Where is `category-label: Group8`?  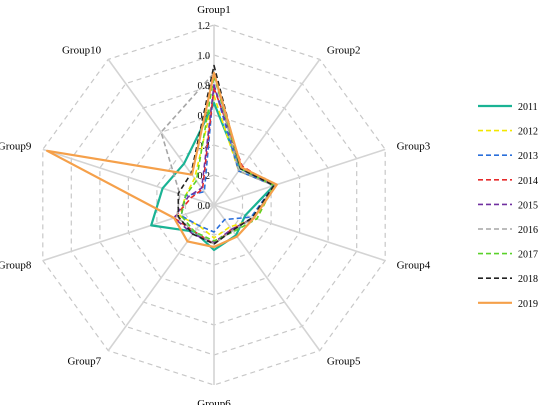
category-label: Group8 is located at coordinates (16, 265).